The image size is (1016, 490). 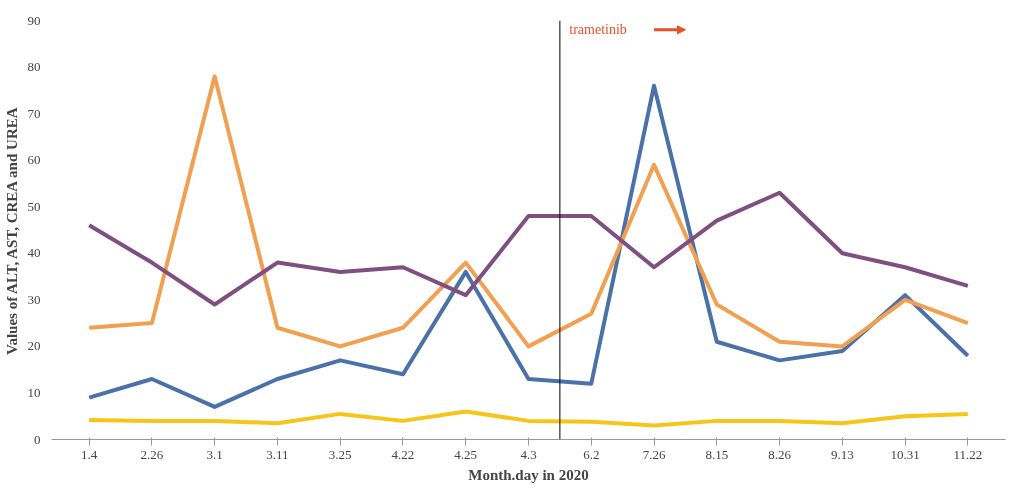 I want to click on x-tick-label: 4.25, so click(x=466, y=454).